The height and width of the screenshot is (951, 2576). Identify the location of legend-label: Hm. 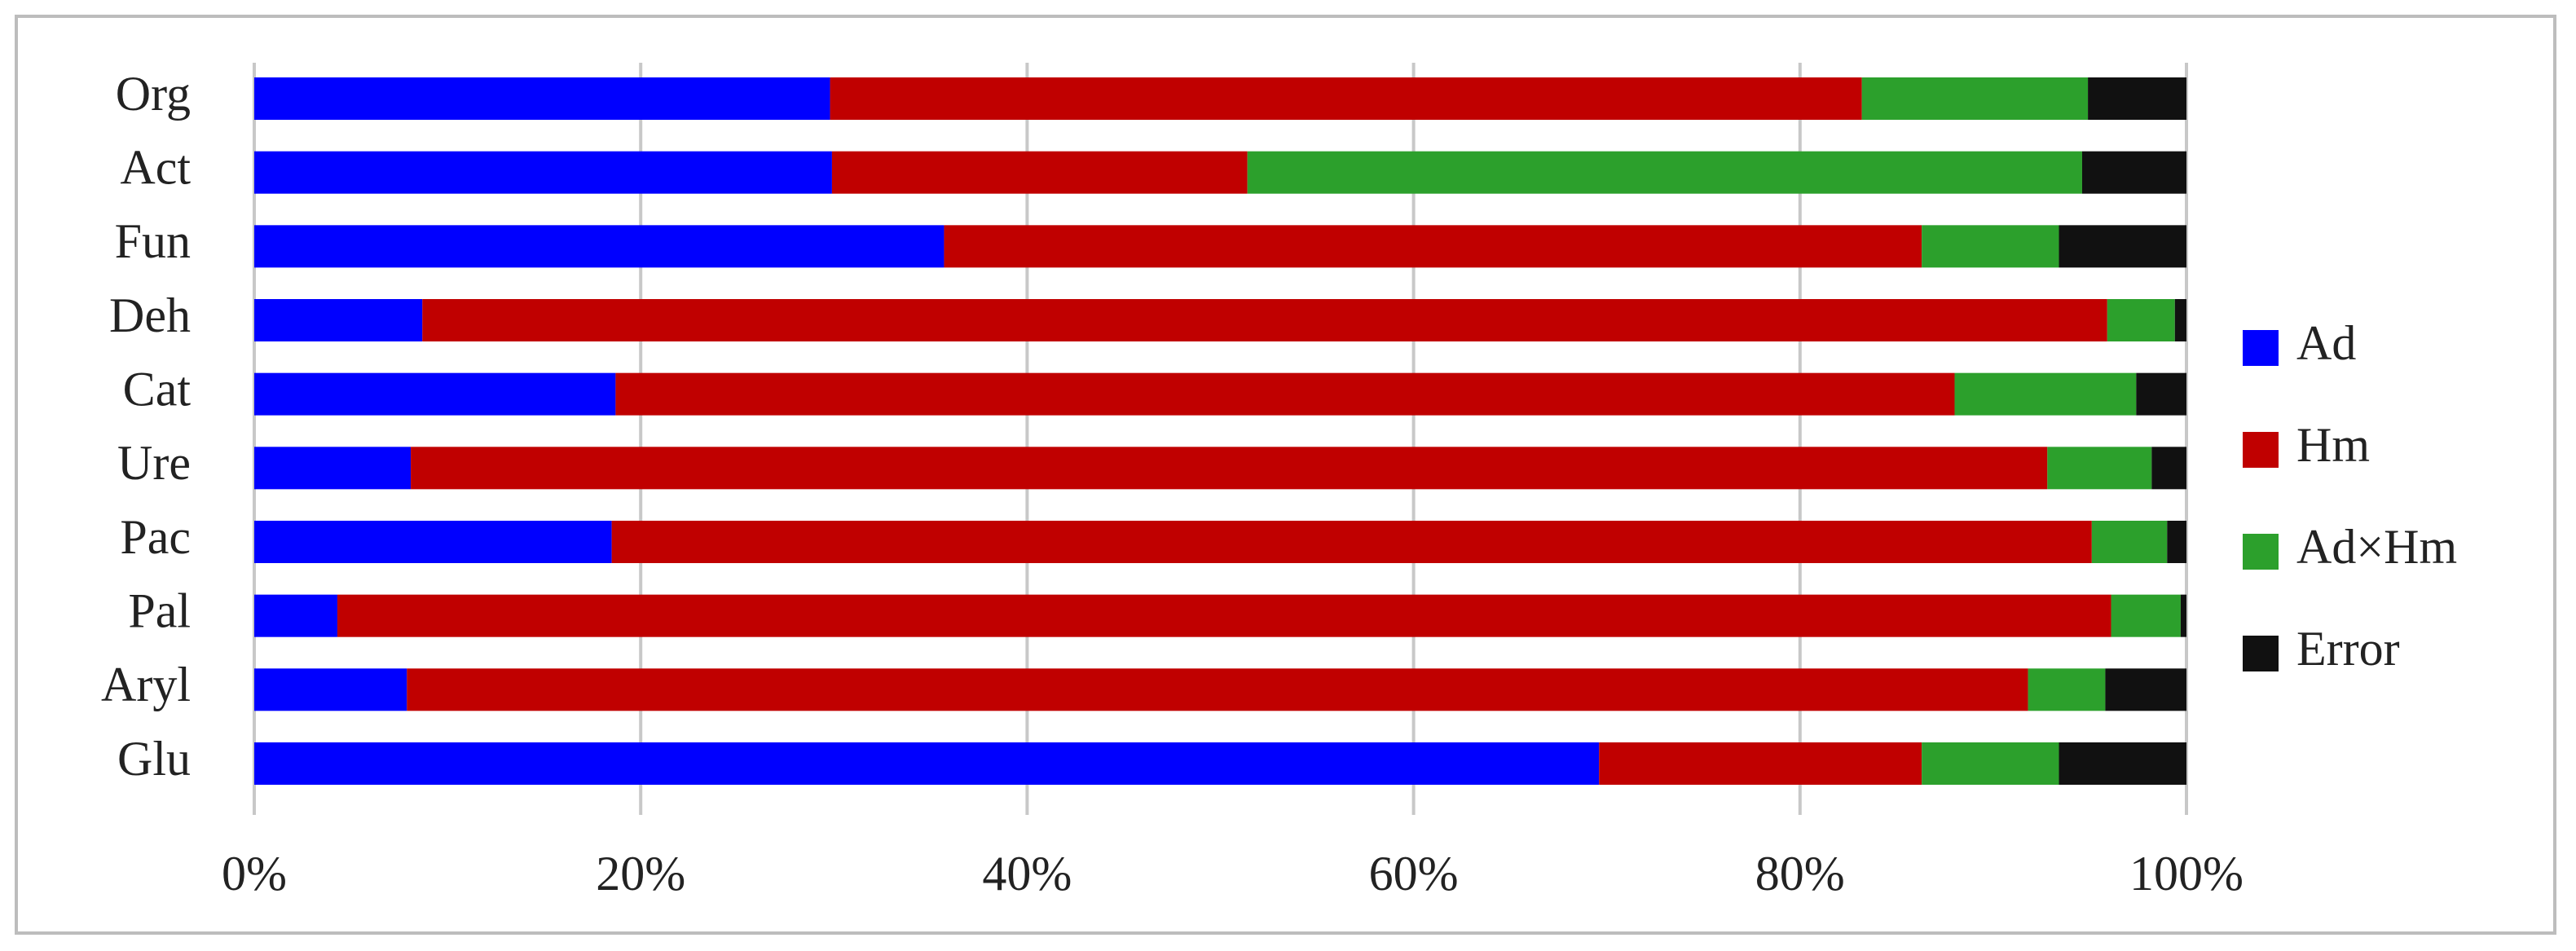
(2333, 445).